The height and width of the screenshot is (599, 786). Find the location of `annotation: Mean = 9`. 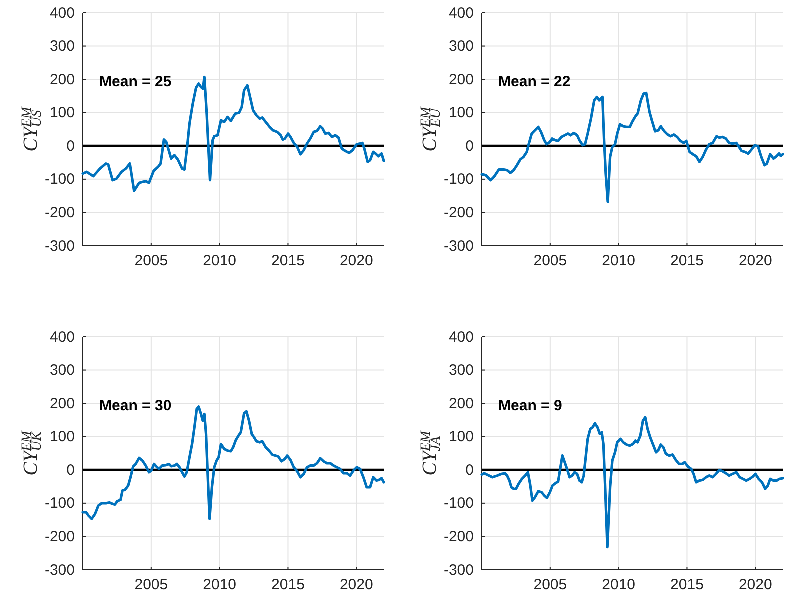

annotation: Mean = 9 is located at coordinates (530, 405).